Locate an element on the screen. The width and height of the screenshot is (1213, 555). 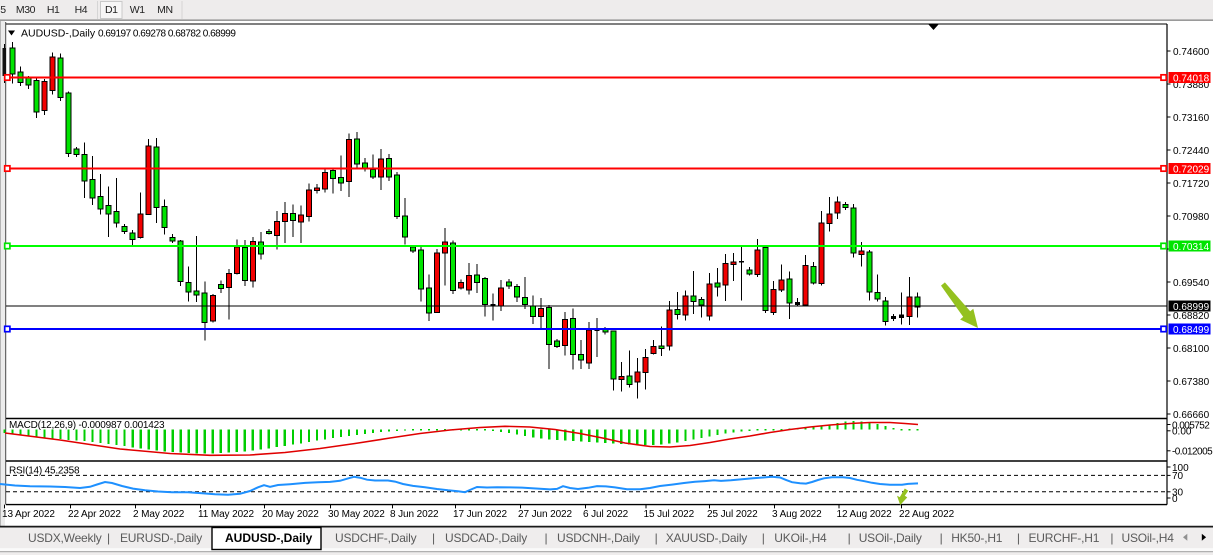
svg-text: 0.72440 is located at coordinates (1191, 151).